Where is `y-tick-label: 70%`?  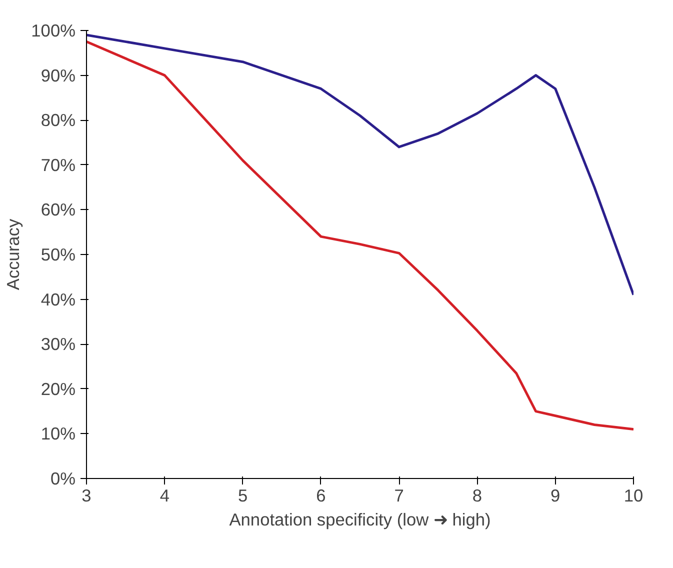 y-tick-label: 70% is located at coordinates (58, 164).